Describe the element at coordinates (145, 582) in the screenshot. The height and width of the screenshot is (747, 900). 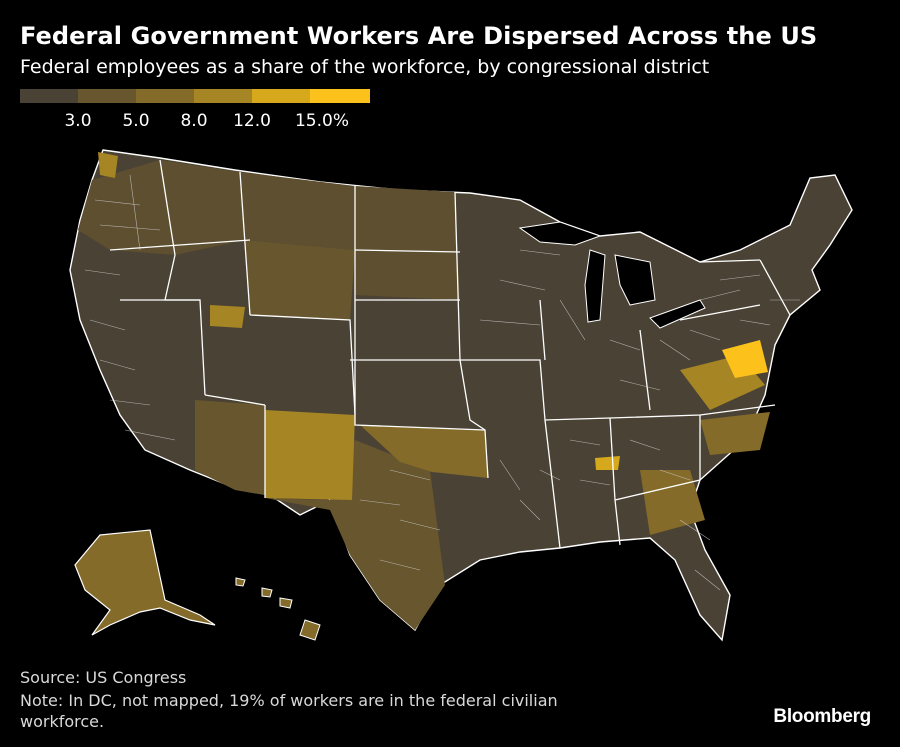
I see `alaska` at that location.